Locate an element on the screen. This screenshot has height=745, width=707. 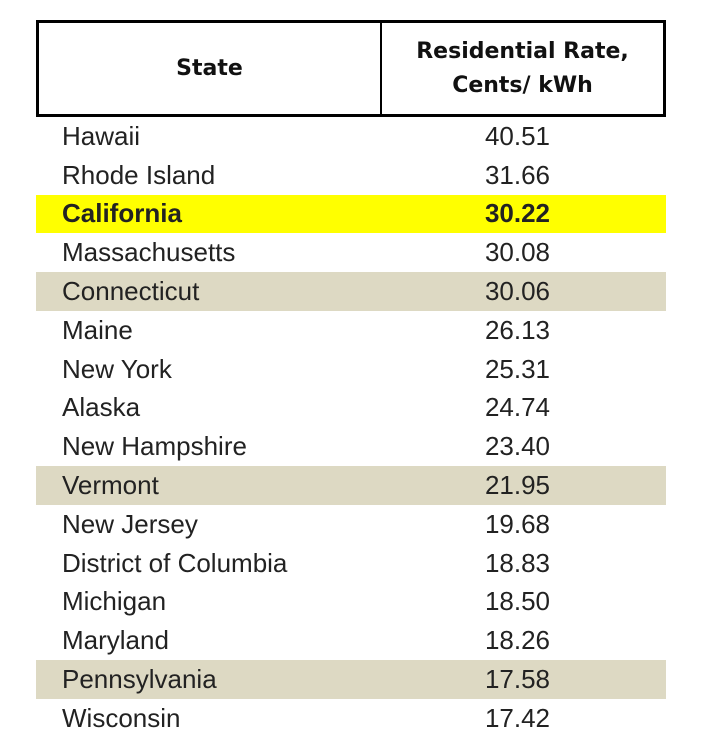
table-row: Vermont 21.95 is located at coordinates (351, 485).